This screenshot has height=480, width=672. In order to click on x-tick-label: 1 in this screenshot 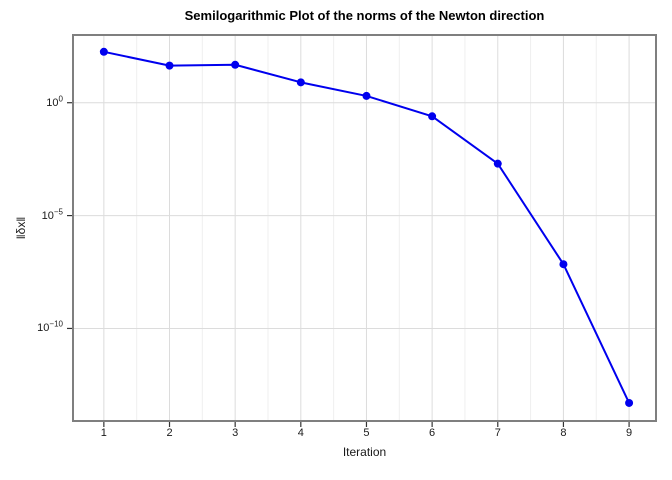, I will do `click(103, 433)`.